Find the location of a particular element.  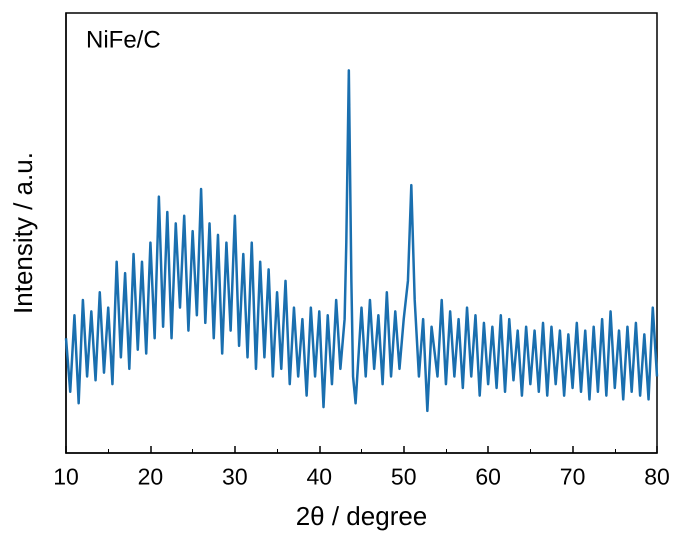

x-tick-label: 10 is located at coordinates (66, 477).